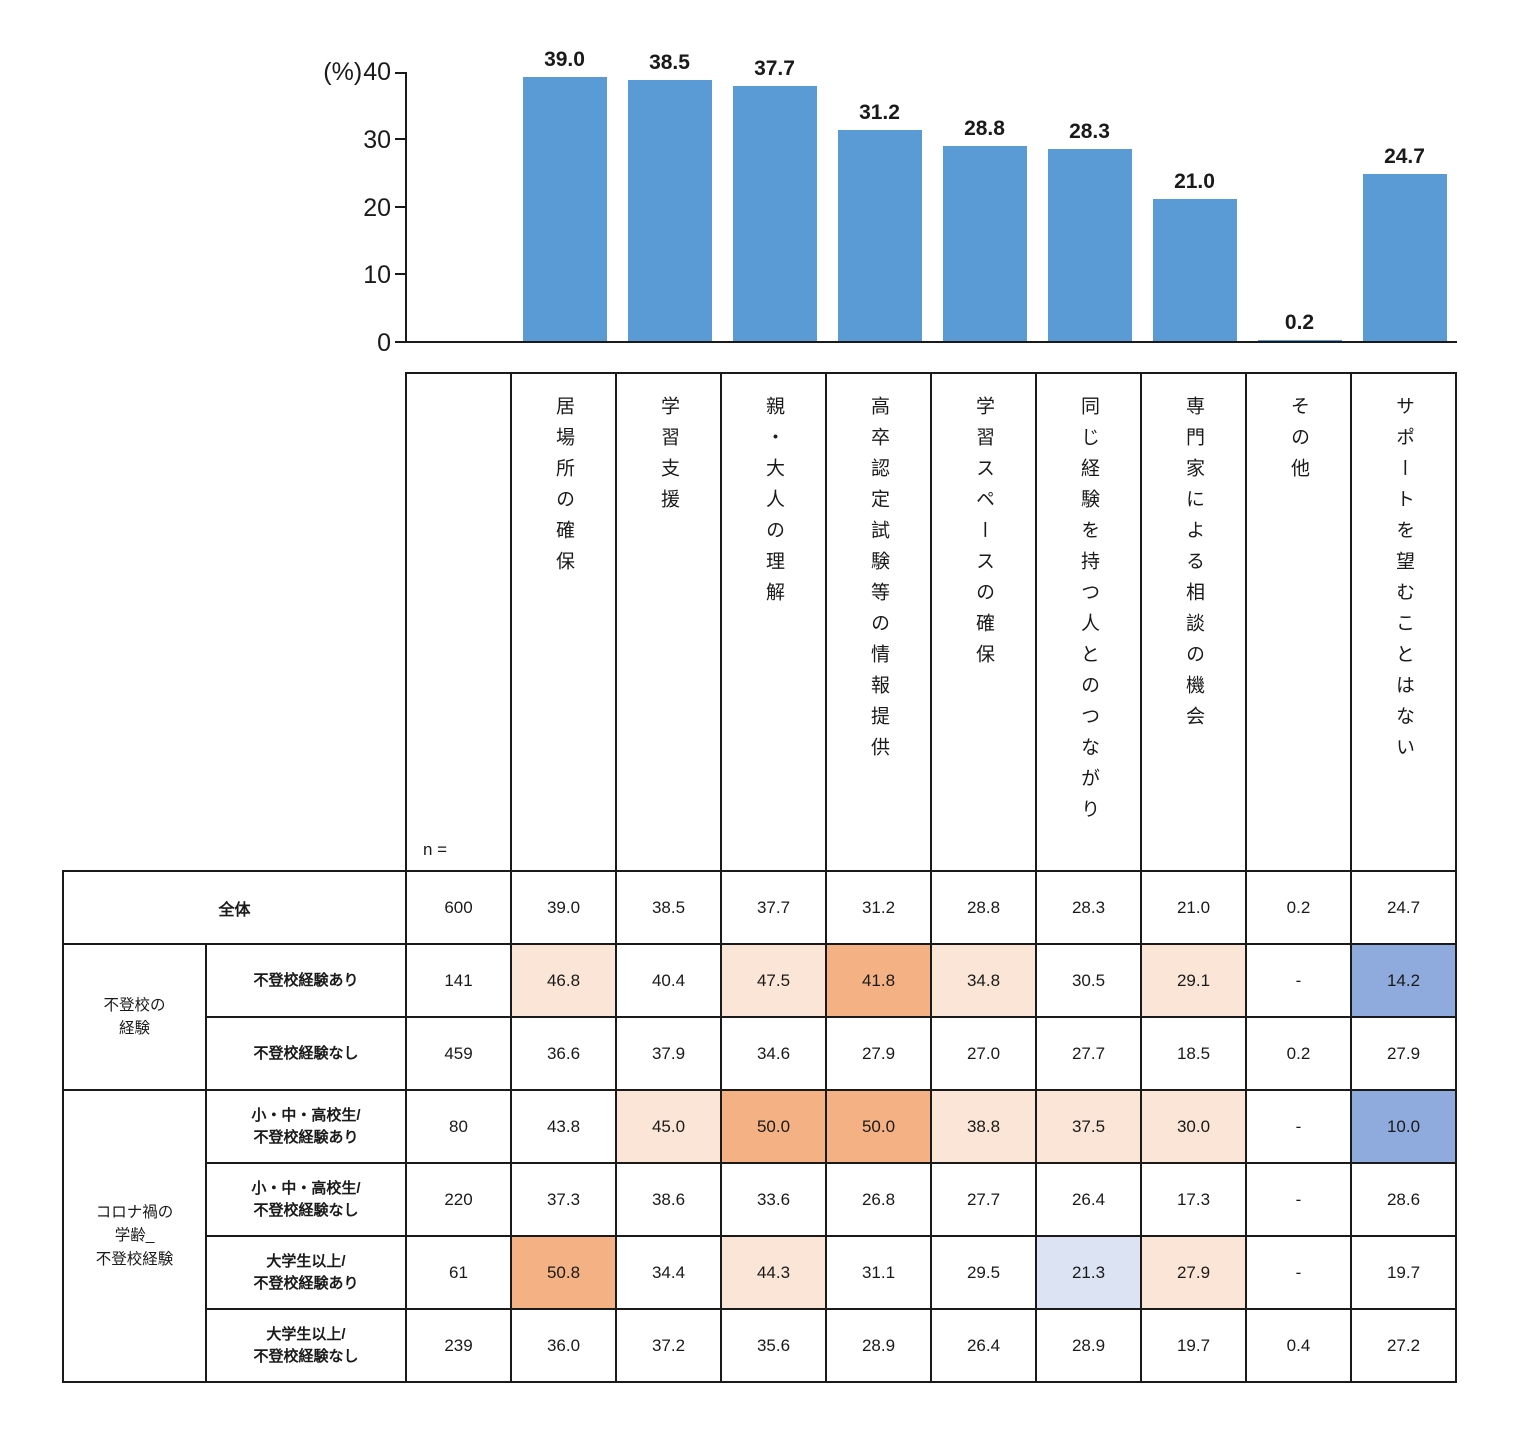  What do you see at coordinates (983, 535) in the screenshot?
I see `column-header-text: 学習スペースの確保` at bounding box center [983, 535].